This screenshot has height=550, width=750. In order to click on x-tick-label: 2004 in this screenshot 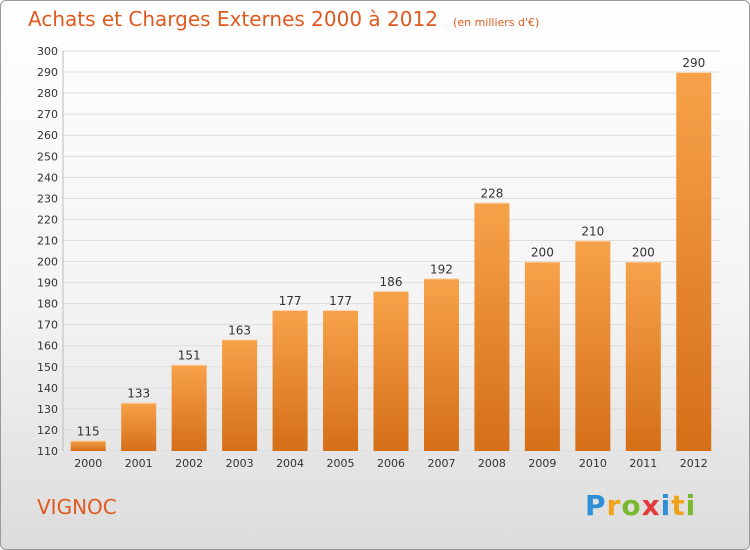, I will do `click(290, 463)`.